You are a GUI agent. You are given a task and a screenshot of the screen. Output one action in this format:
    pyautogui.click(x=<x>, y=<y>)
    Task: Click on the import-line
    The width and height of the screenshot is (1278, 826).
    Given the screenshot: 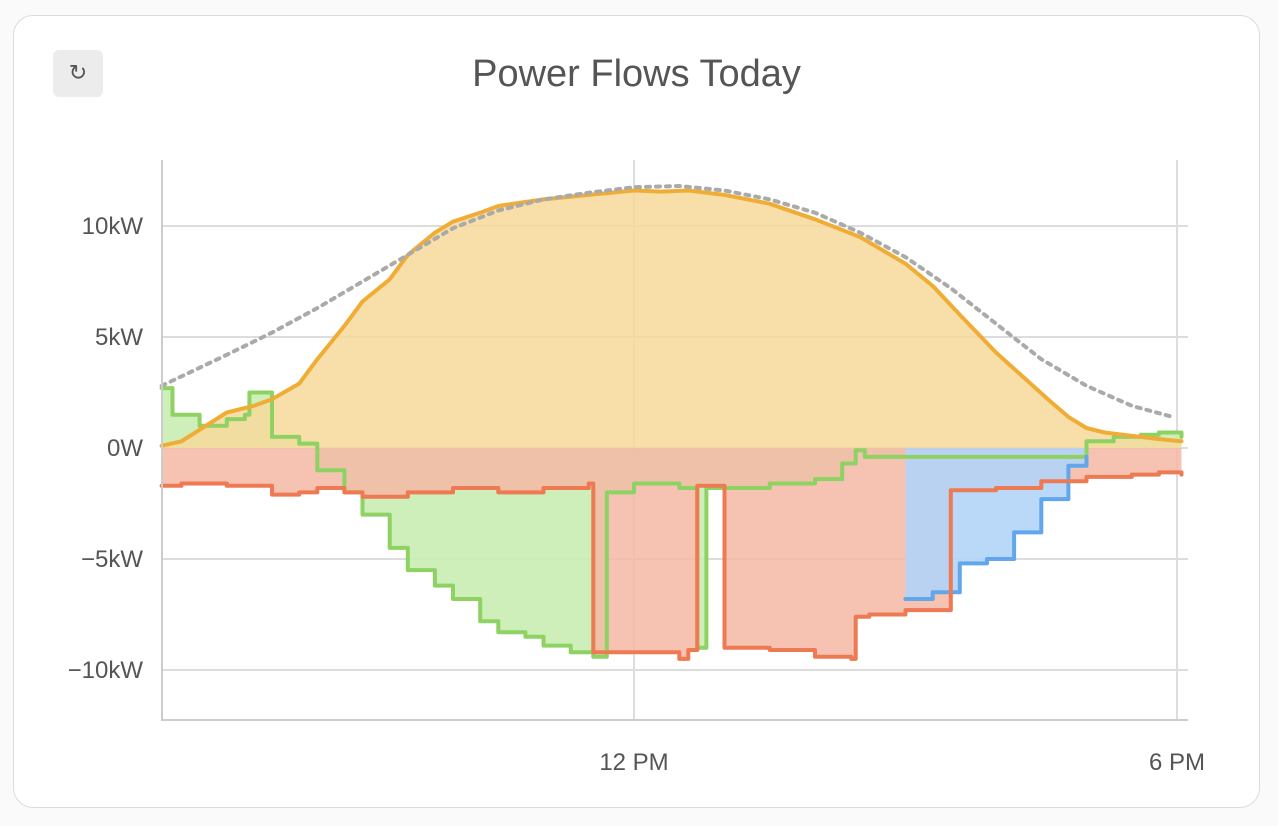 What is the action you would take?
    pyautogui.click(x=996, y=527)
    